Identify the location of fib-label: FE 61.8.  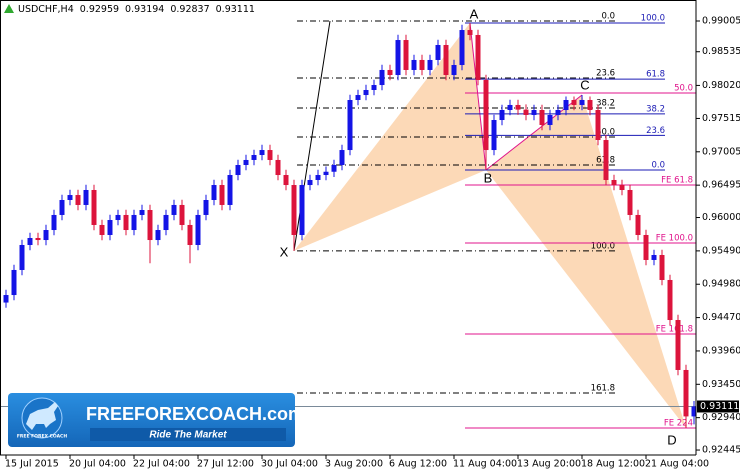
(677, 181).